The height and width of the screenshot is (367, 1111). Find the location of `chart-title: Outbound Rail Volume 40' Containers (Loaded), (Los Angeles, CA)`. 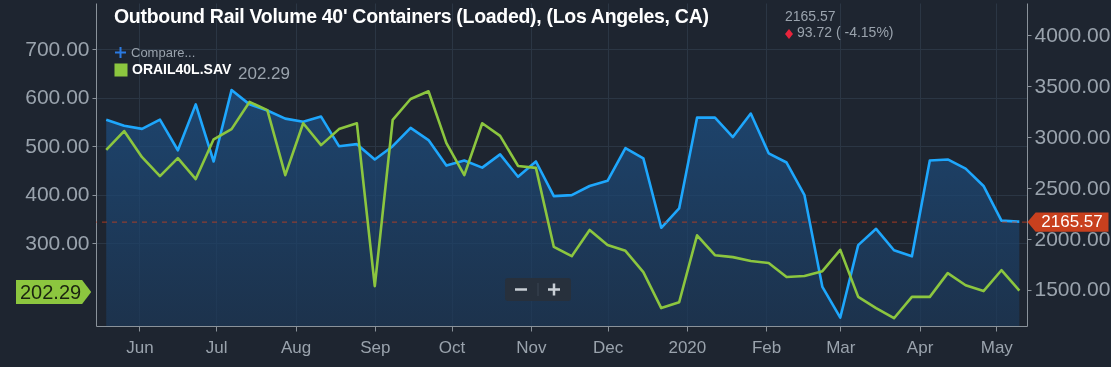

chart-title: Outbound Rail Volume 40' Containers (Loaded), (Los Angeles, CA) is located at coordinates (411, 16).